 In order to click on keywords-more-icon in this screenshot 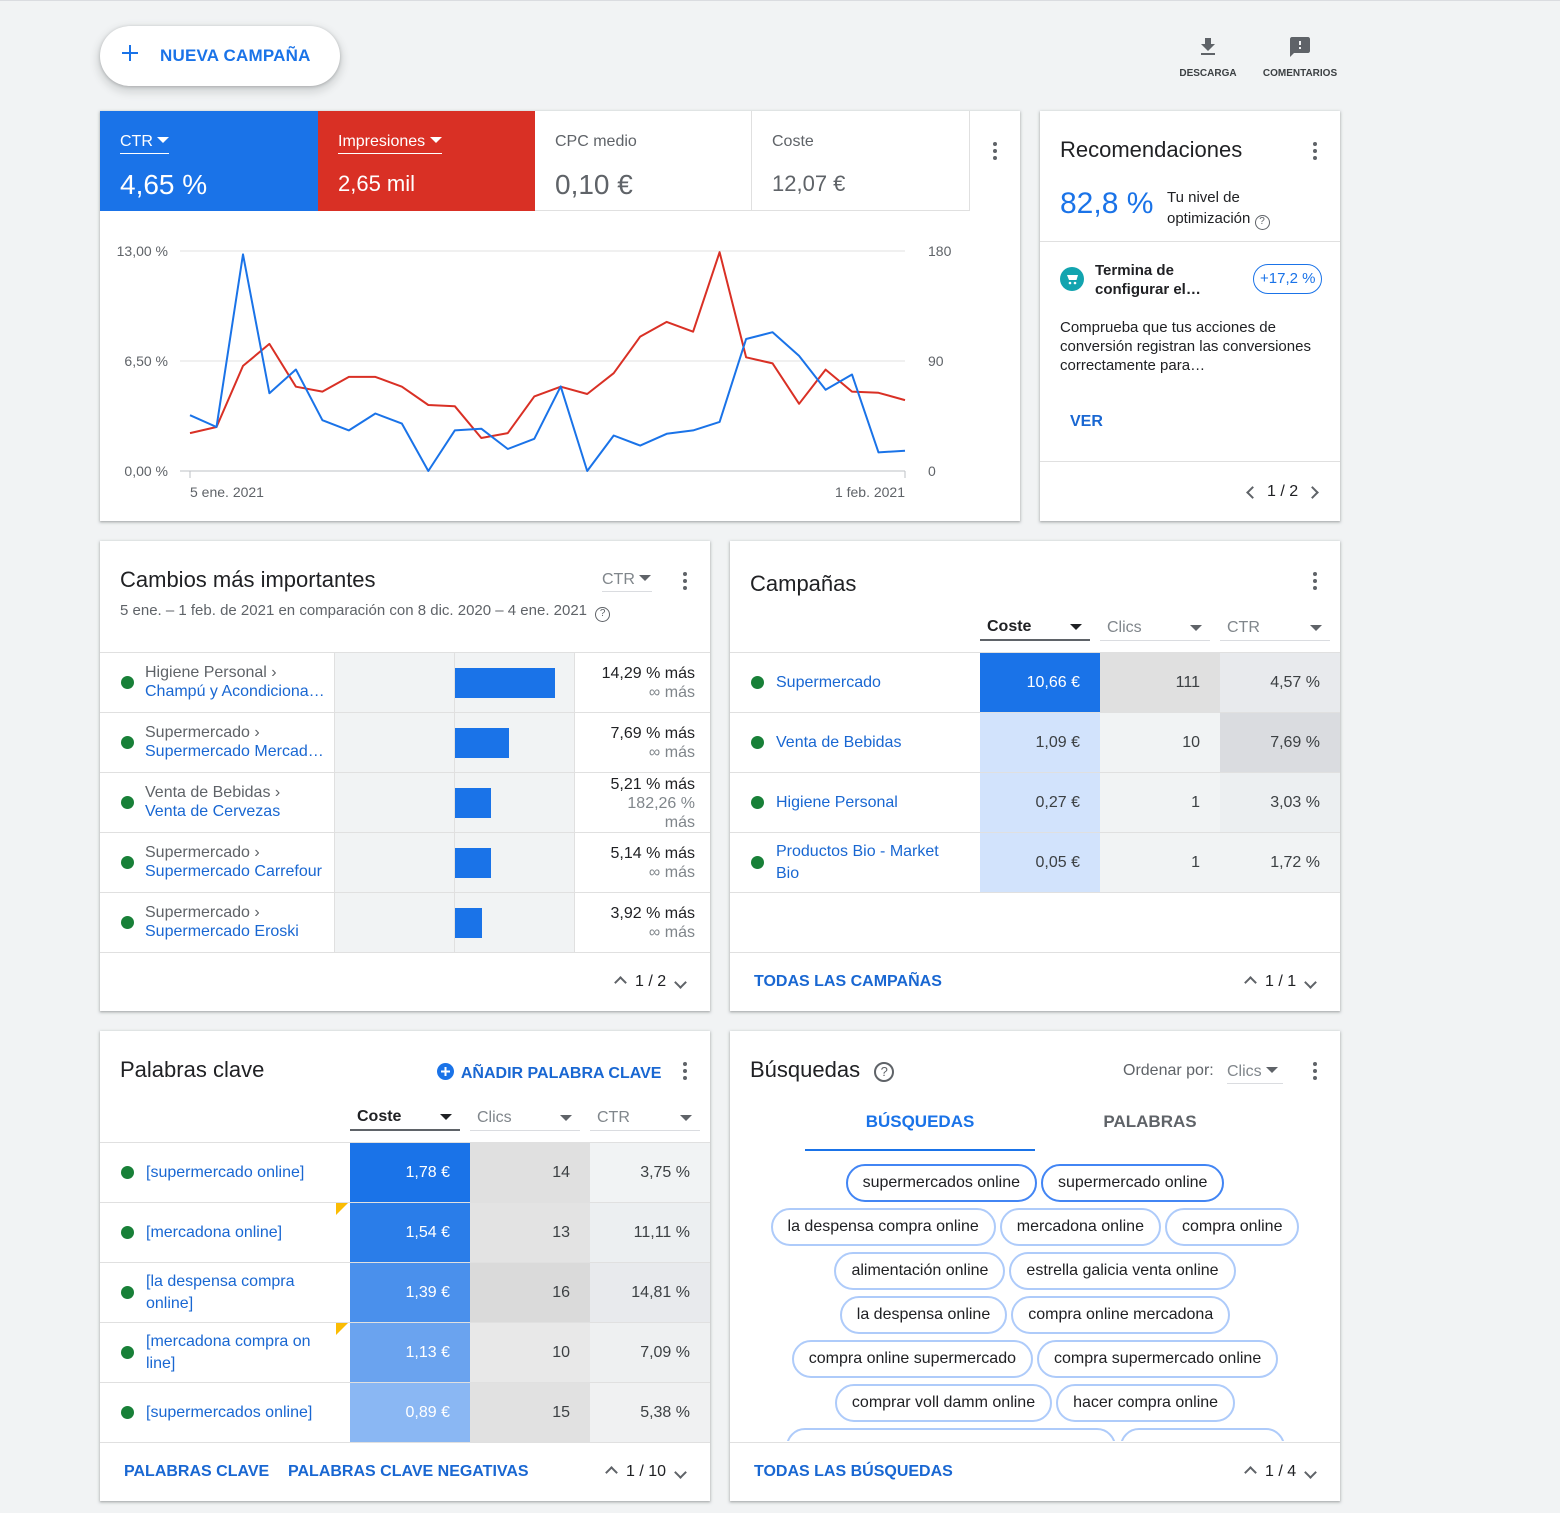, I will do `click(685, 1071)`.